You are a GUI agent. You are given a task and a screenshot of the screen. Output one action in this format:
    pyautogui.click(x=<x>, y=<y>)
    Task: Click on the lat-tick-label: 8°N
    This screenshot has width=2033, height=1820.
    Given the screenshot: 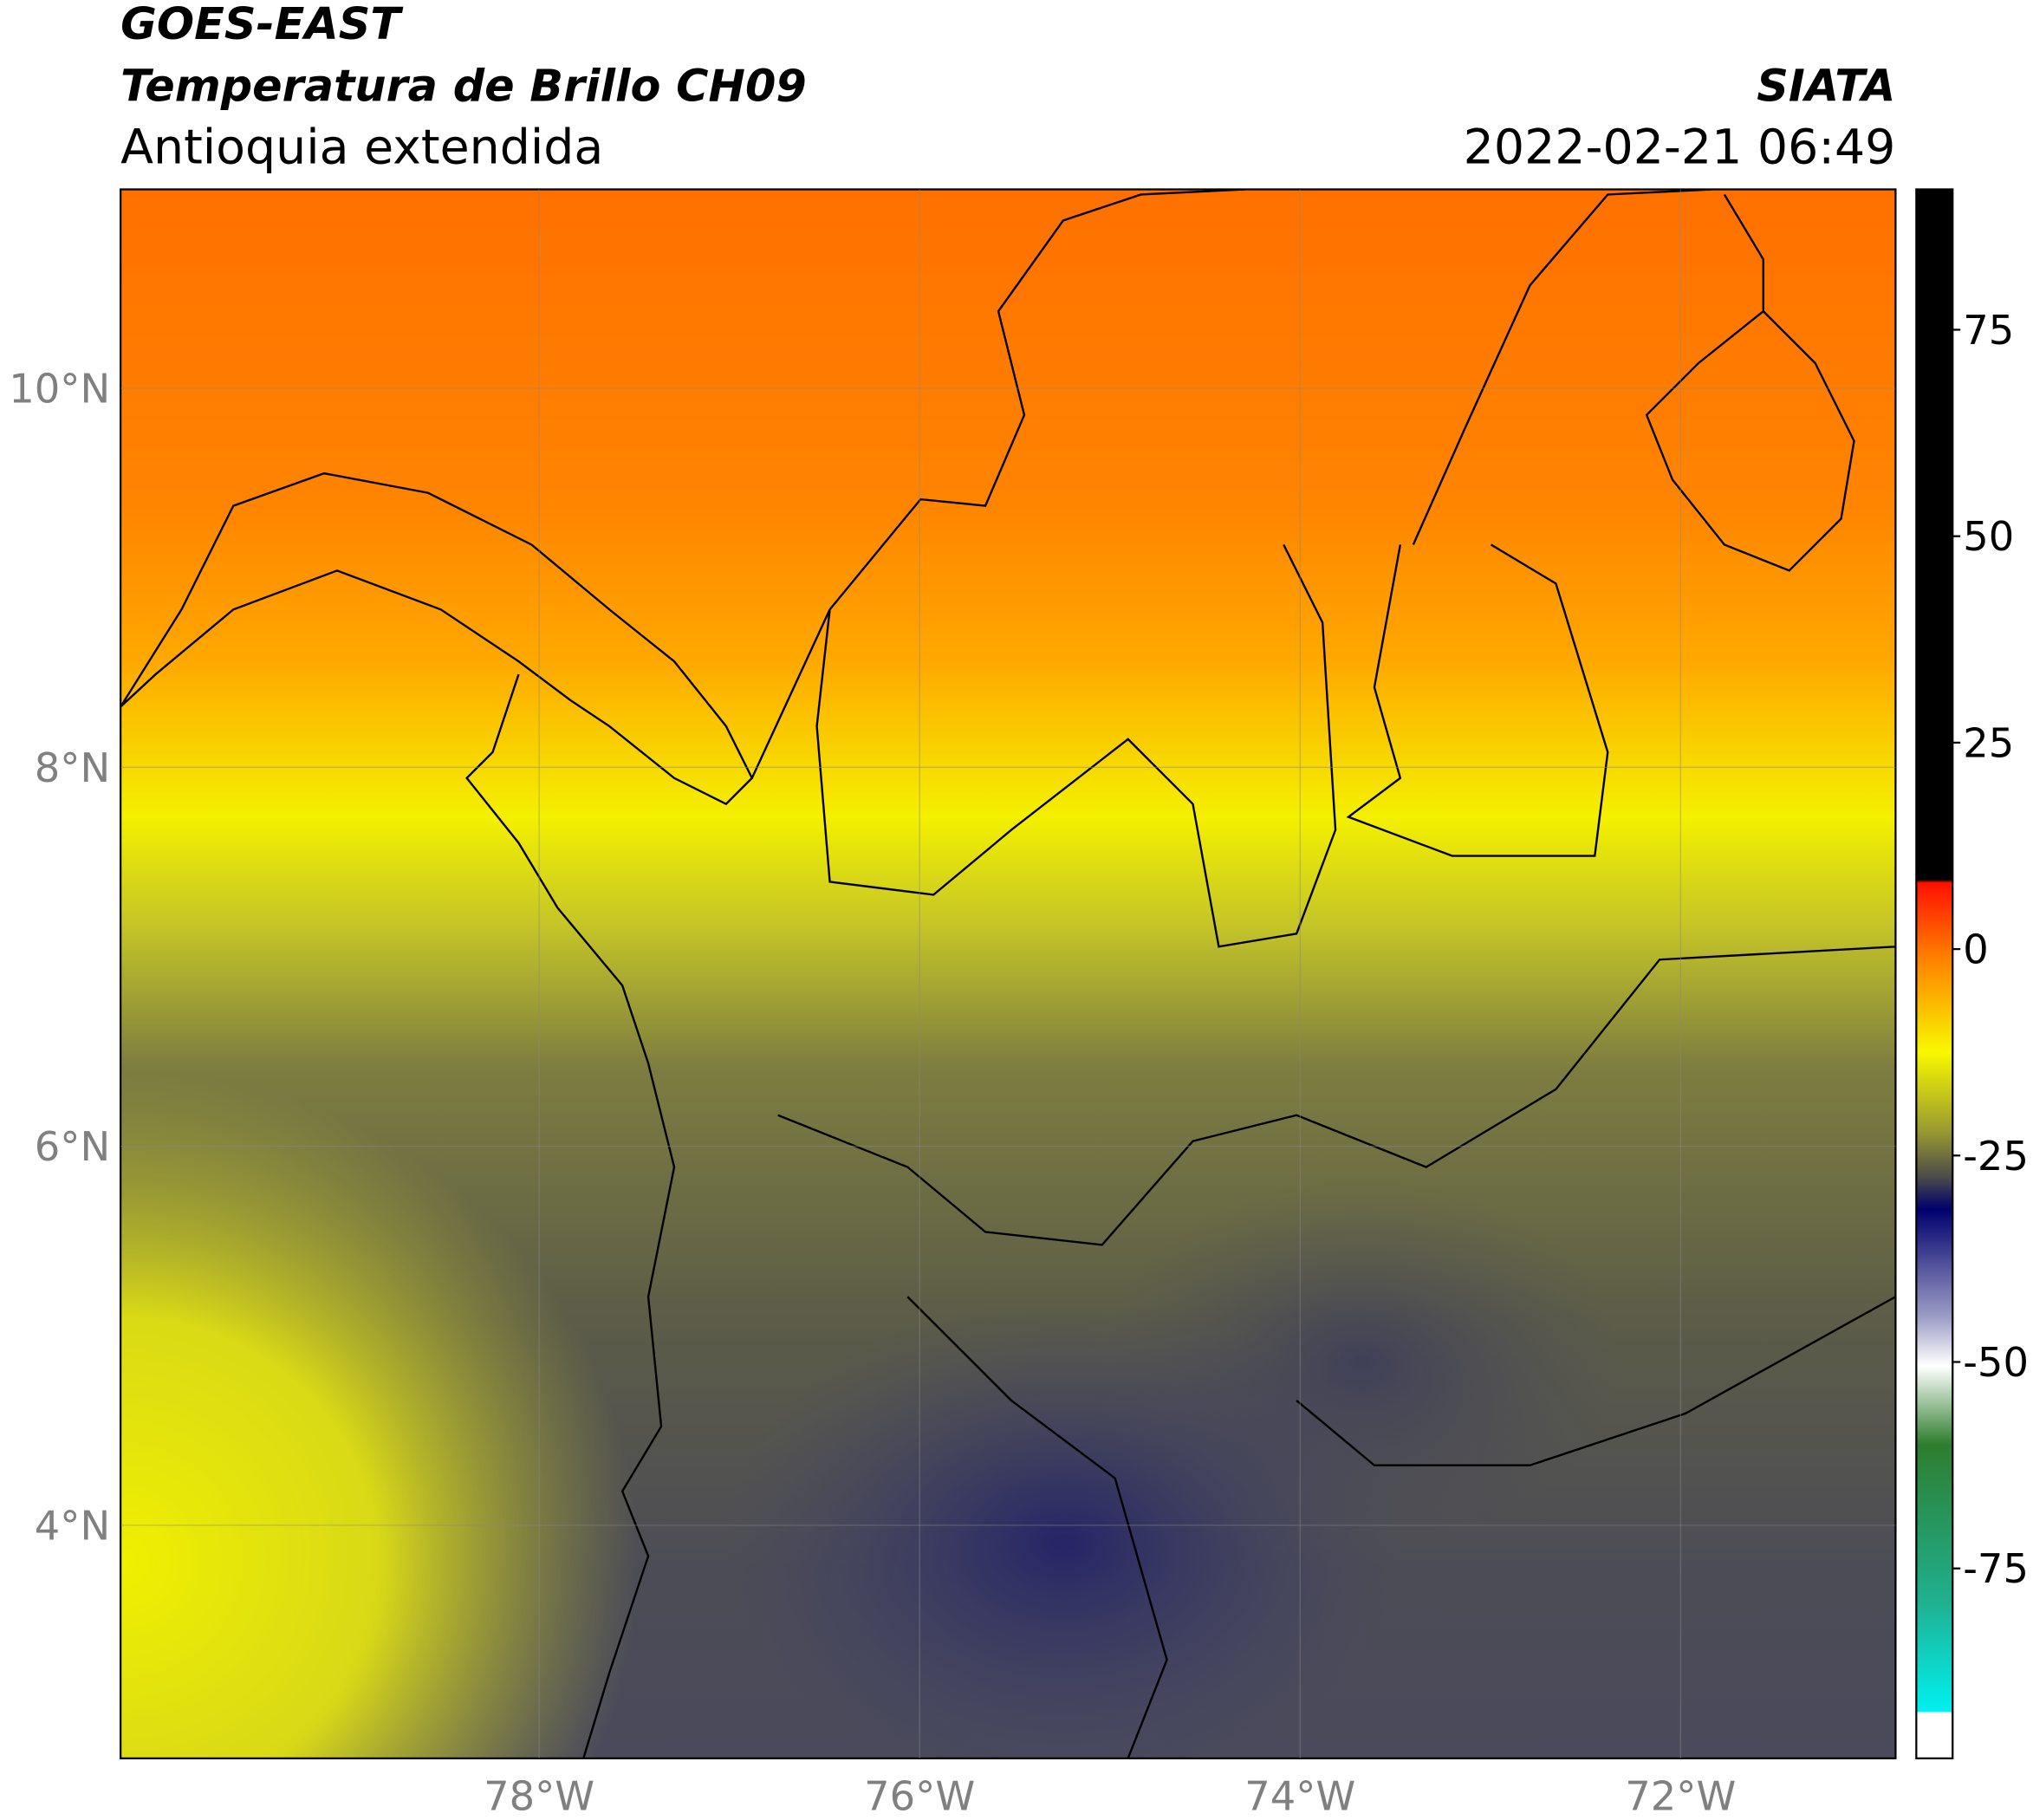 What is the action you would take?
    pyautogui.click(x=72, y=767)
    